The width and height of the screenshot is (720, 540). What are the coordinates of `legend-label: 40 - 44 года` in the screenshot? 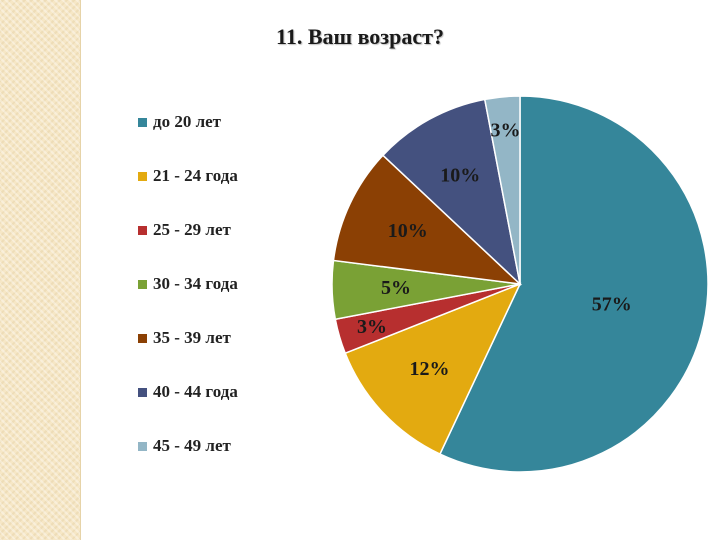 It's located at (195, 391).